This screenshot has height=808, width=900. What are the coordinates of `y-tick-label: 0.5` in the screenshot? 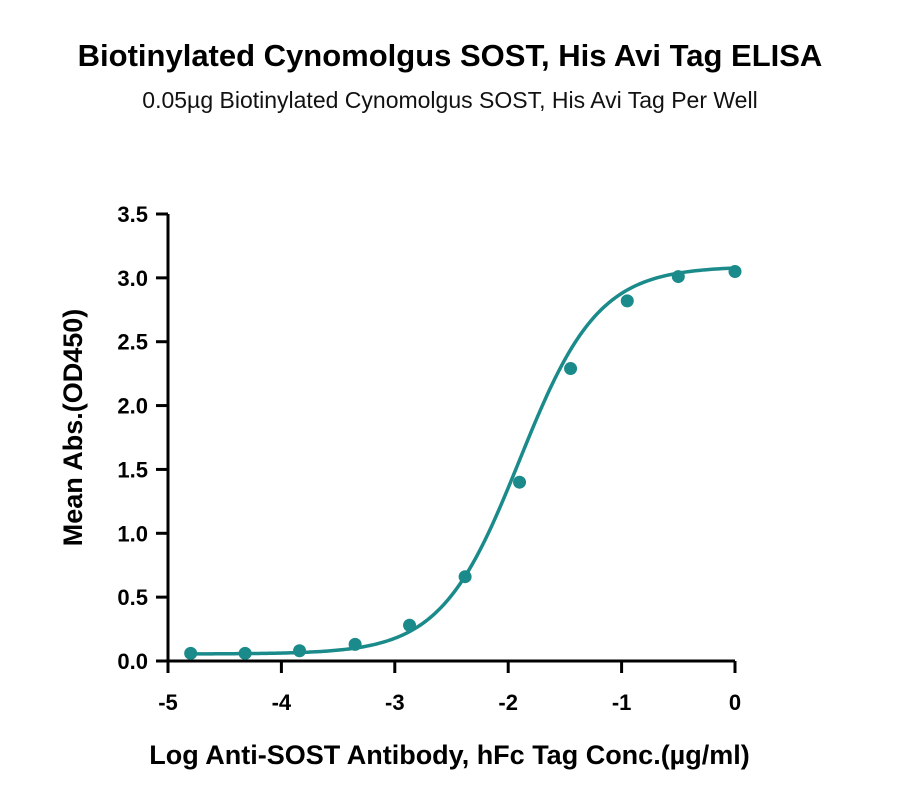 It's located at (132, 597).